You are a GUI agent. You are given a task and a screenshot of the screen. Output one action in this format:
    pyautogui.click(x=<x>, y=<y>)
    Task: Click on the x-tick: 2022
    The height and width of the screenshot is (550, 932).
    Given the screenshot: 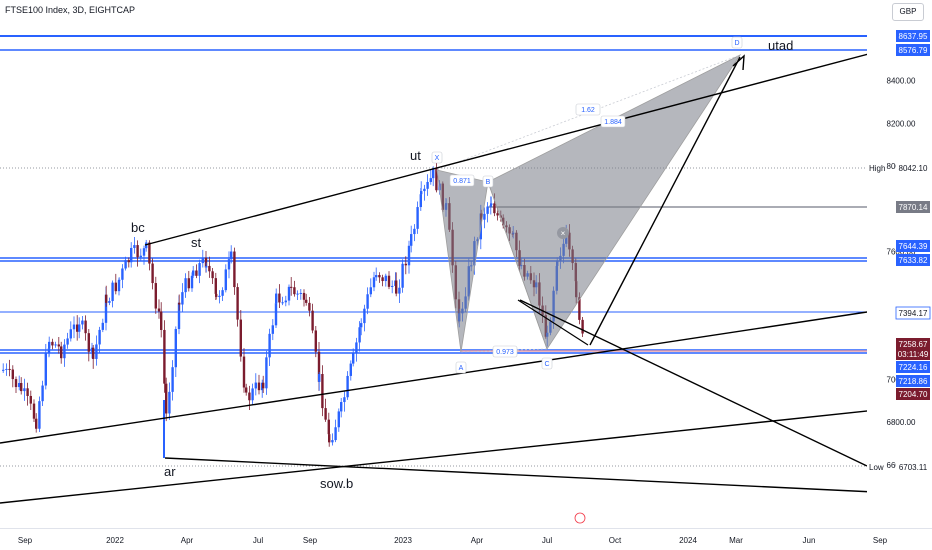 What is the action you would take?
    pyautogui.click(x=115, y=540)
    